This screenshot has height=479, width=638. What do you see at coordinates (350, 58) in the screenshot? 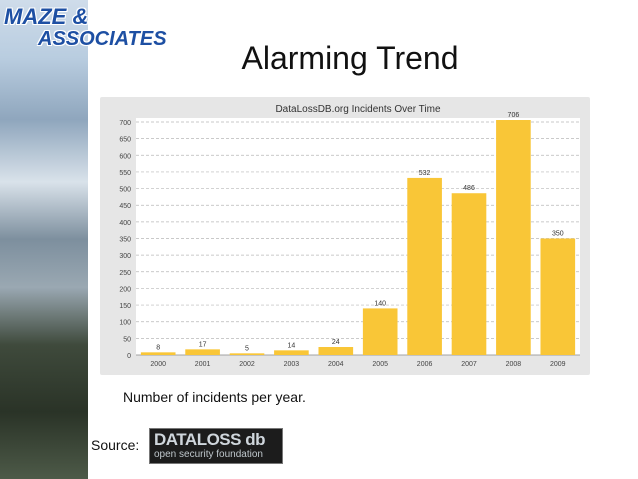
I see `slide-title: Alarming Trend` at bounding box center [350, 58].